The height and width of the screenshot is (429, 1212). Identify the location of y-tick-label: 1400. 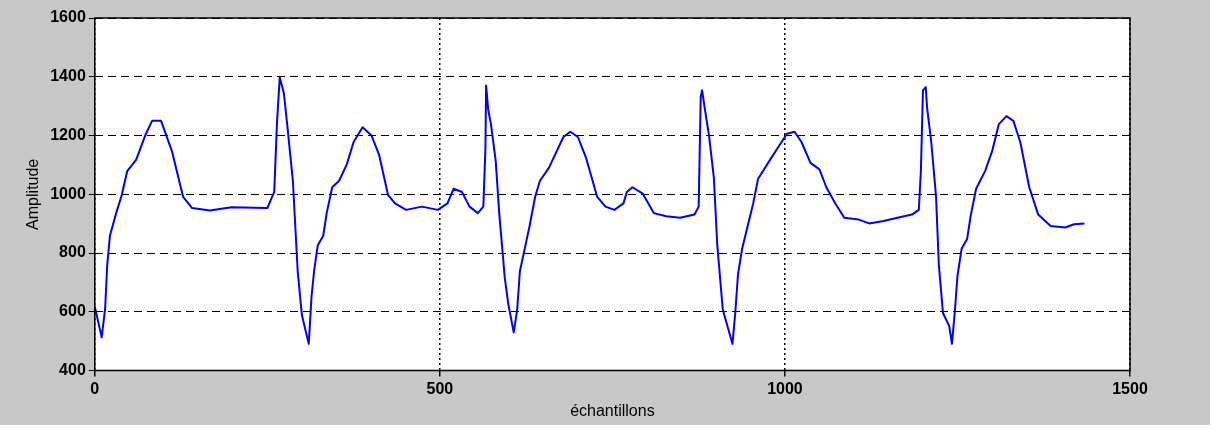
(68, 76).